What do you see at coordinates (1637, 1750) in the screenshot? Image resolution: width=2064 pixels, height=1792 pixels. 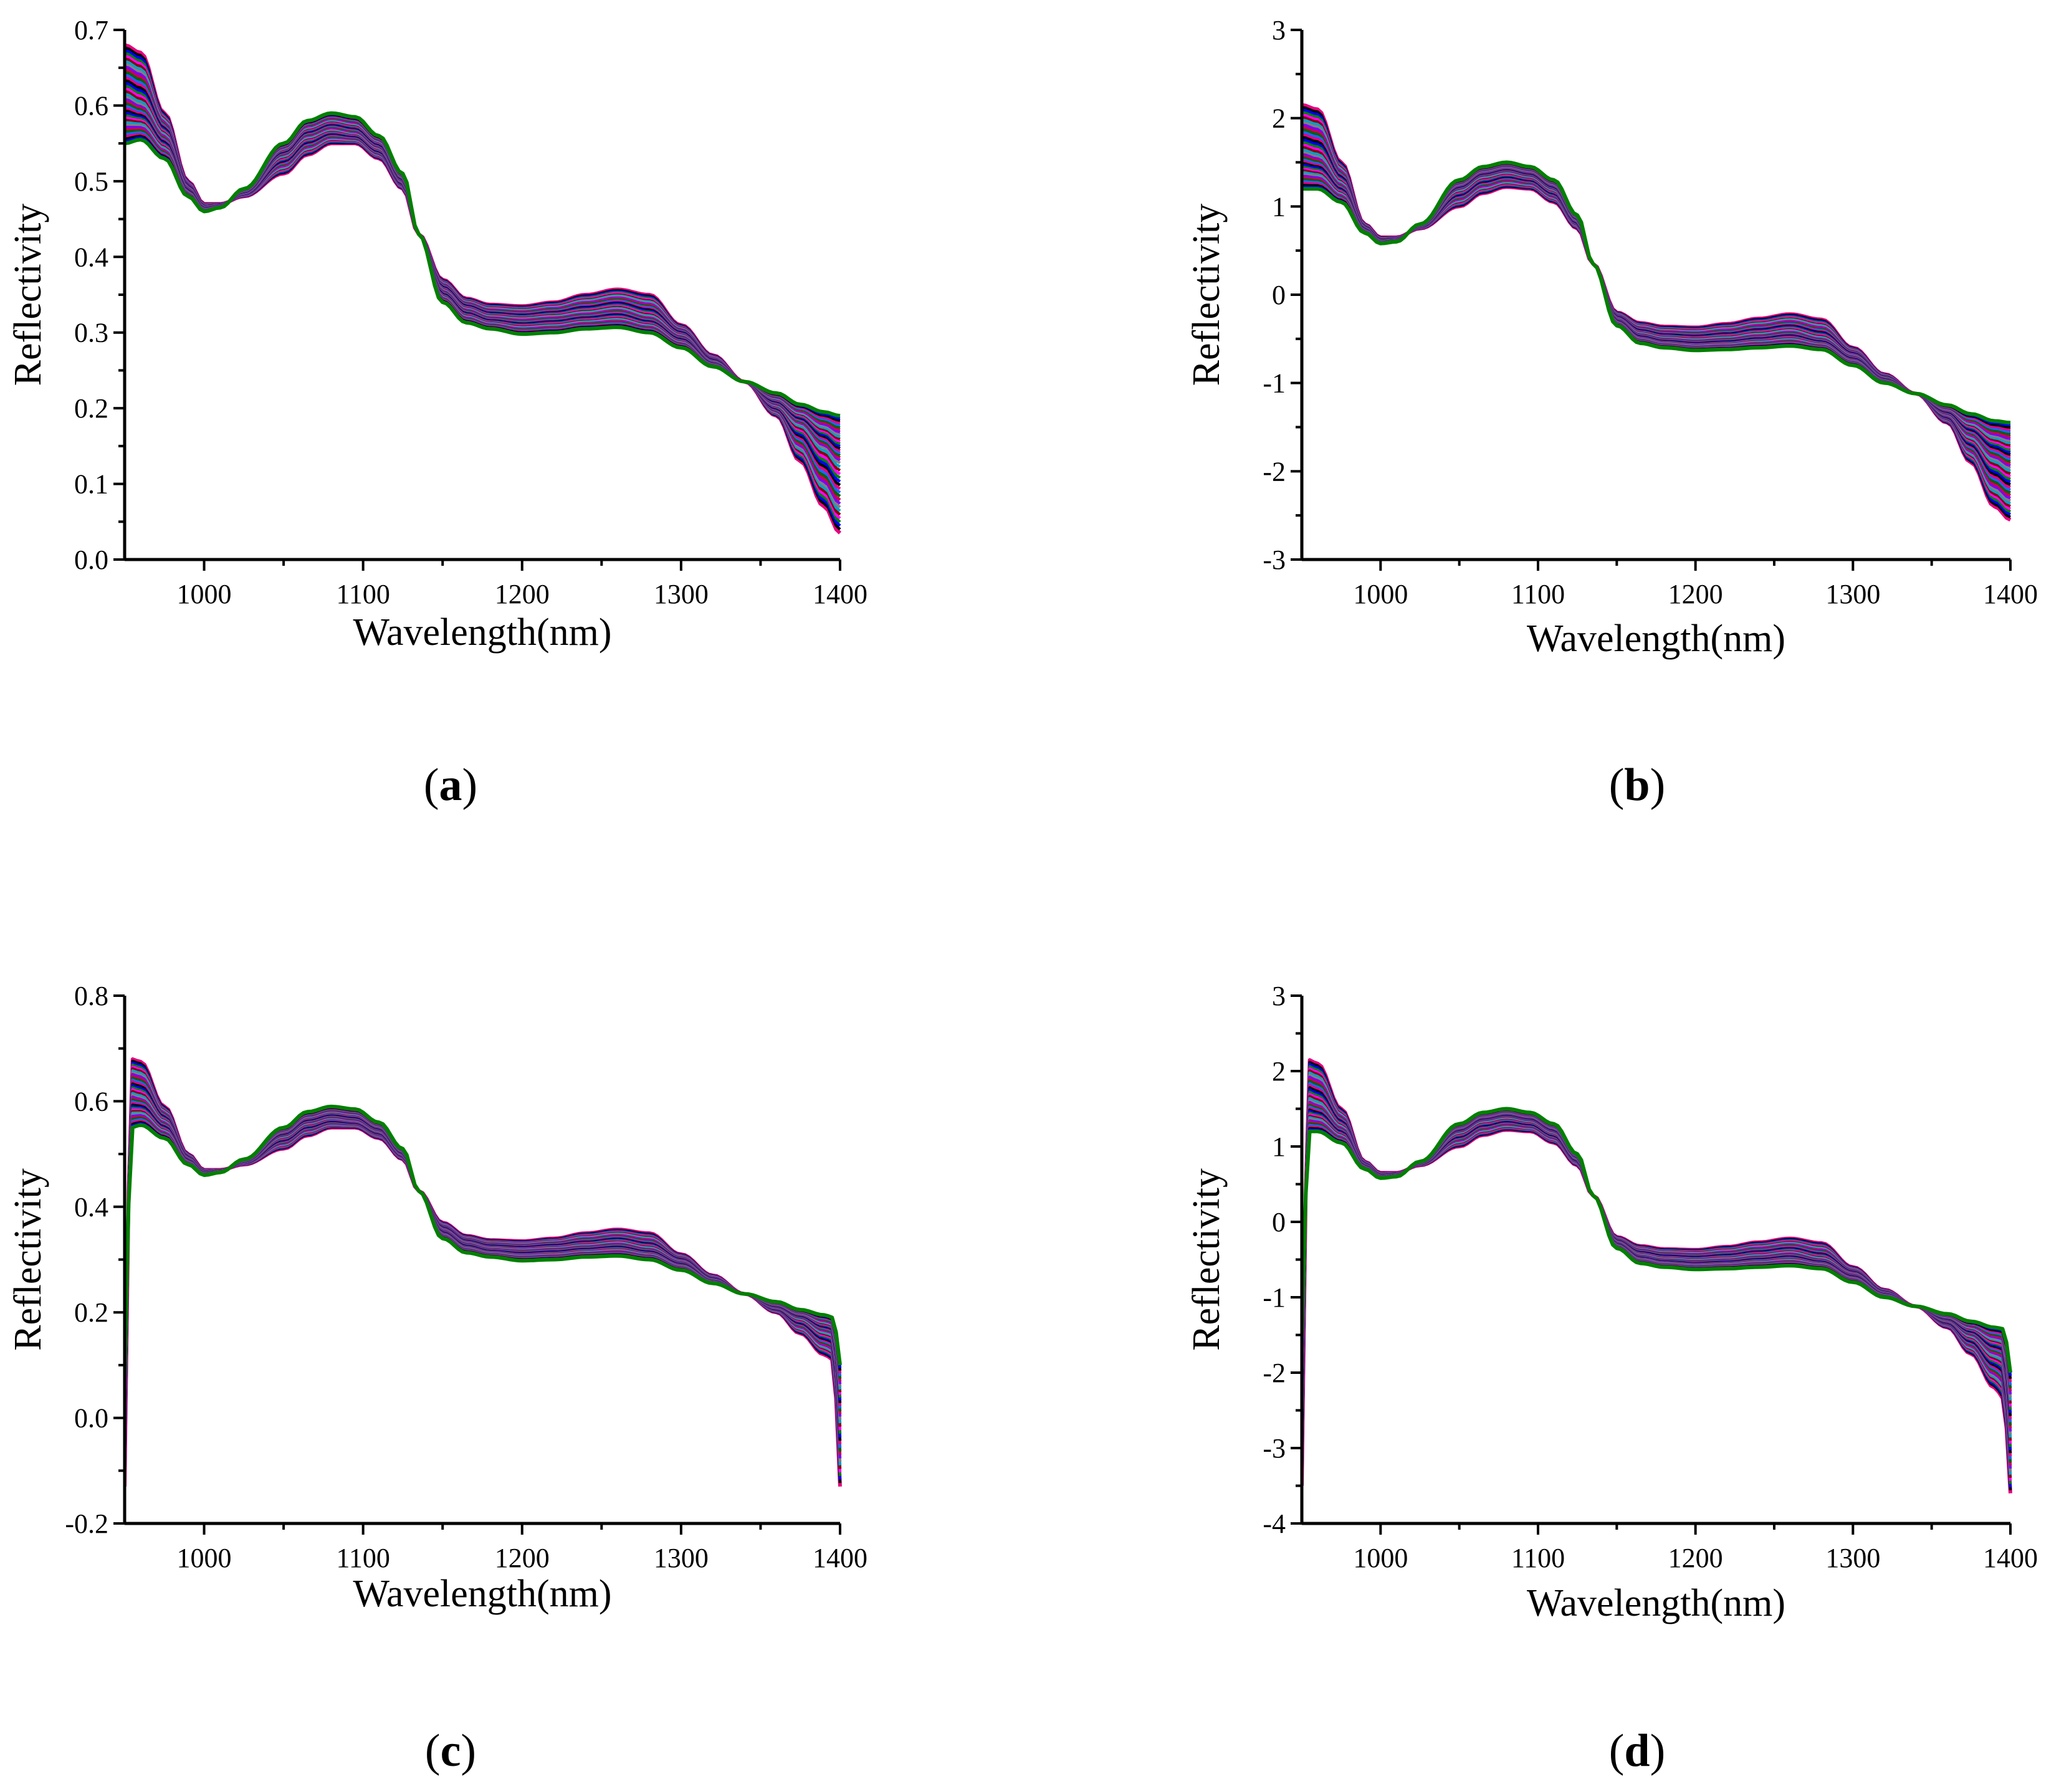 I see `panel-label-d: (d)` at bounding box center [1637, 1750].